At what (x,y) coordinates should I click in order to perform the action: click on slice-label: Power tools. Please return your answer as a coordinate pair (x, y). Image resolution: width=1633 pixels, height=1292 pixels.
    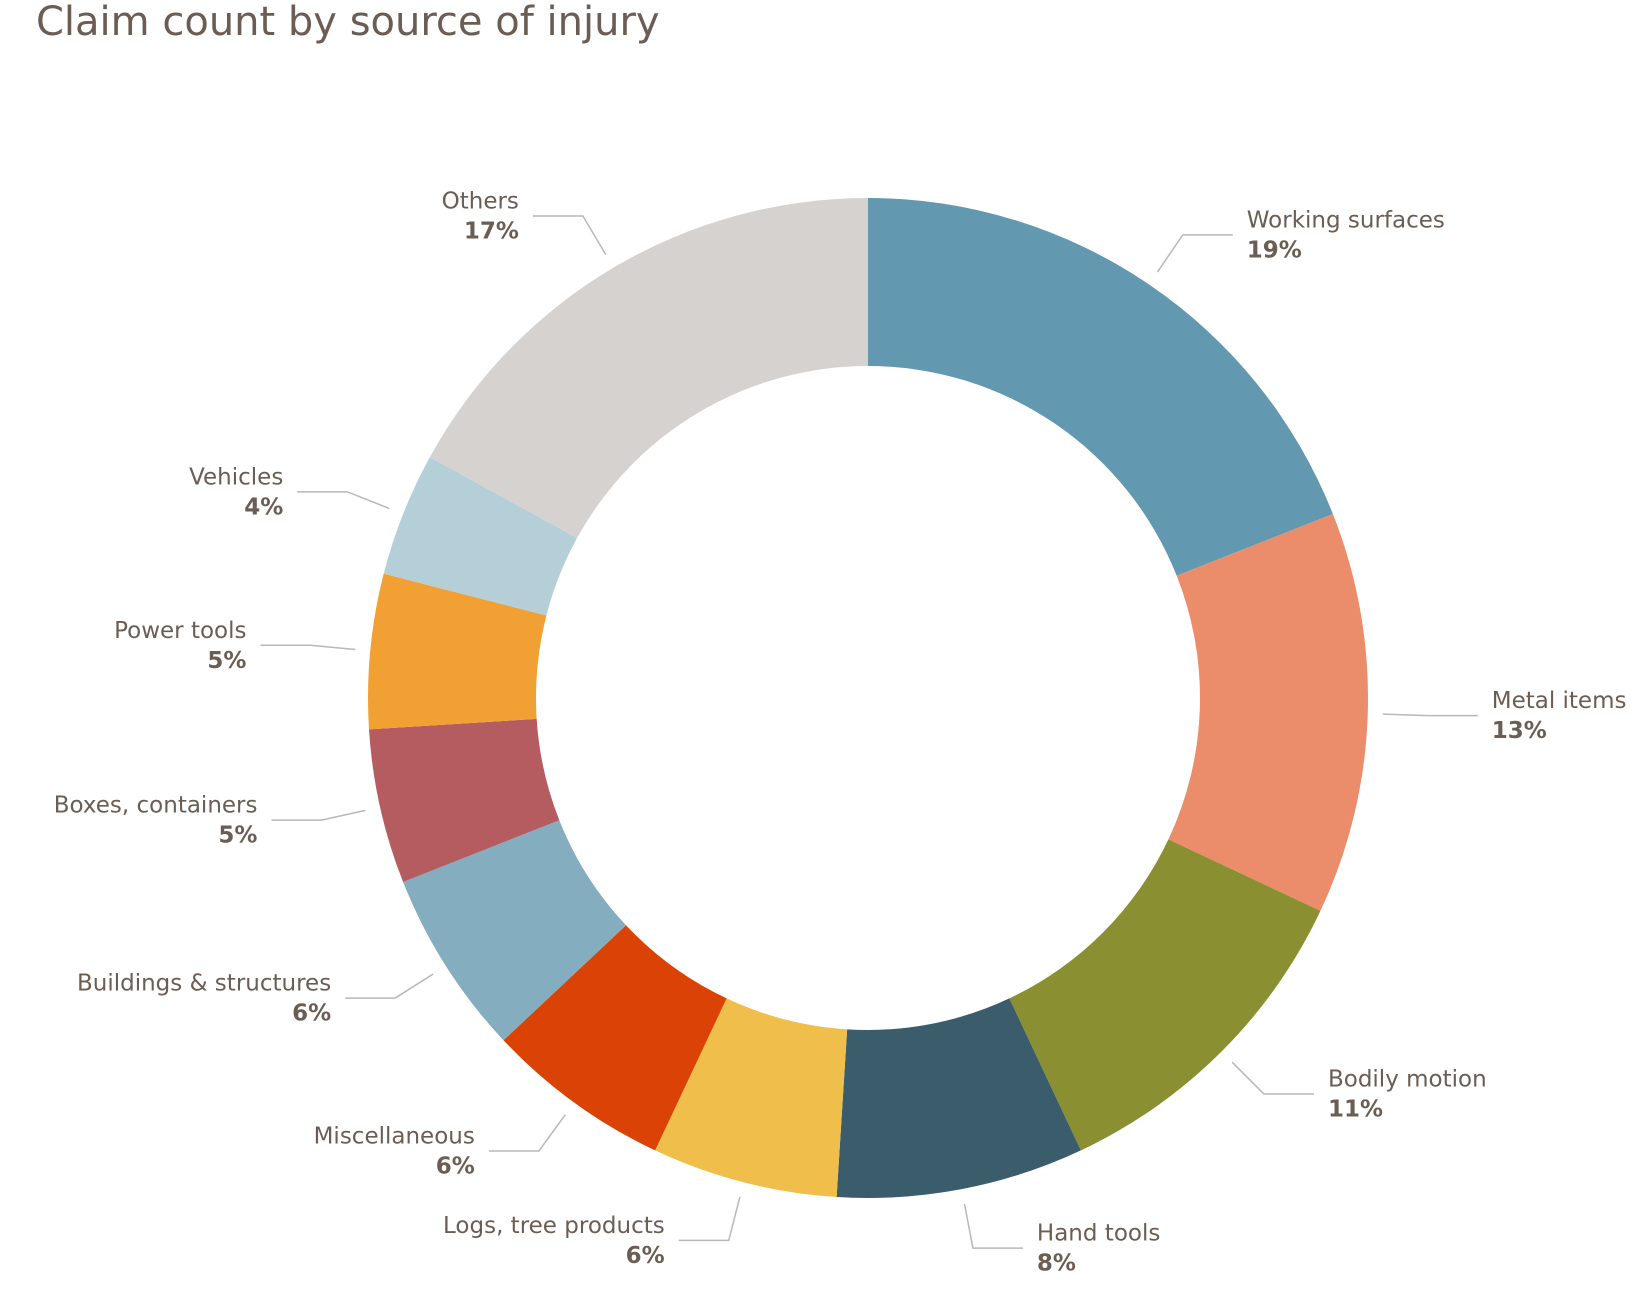
    Looking at the image, I should click on (180, 631).